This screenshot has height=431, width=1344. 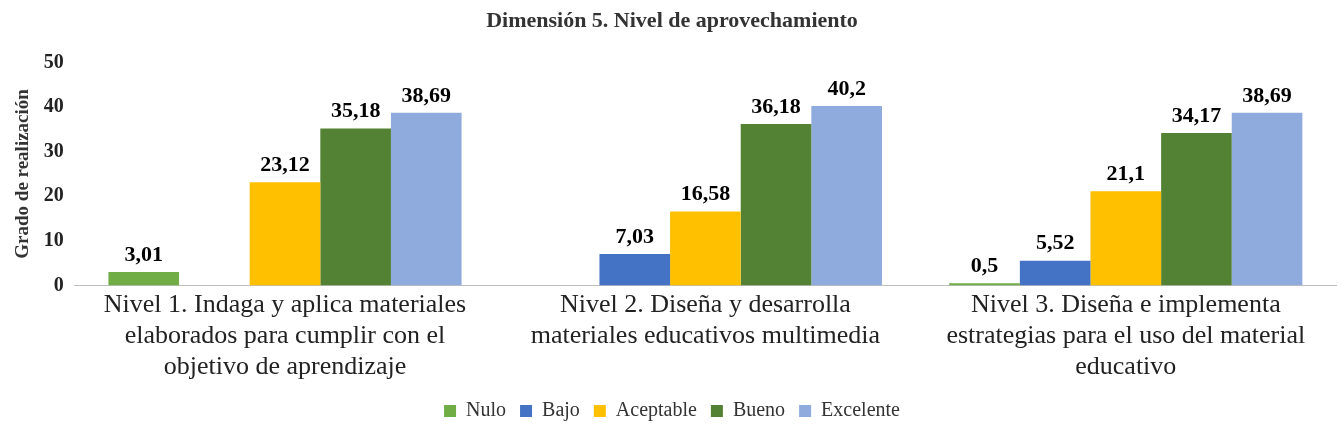 What do you see at coordinates (143, 253) in the screenshot?
I see `data-label: 3,01` at bounding box center [143, 253].